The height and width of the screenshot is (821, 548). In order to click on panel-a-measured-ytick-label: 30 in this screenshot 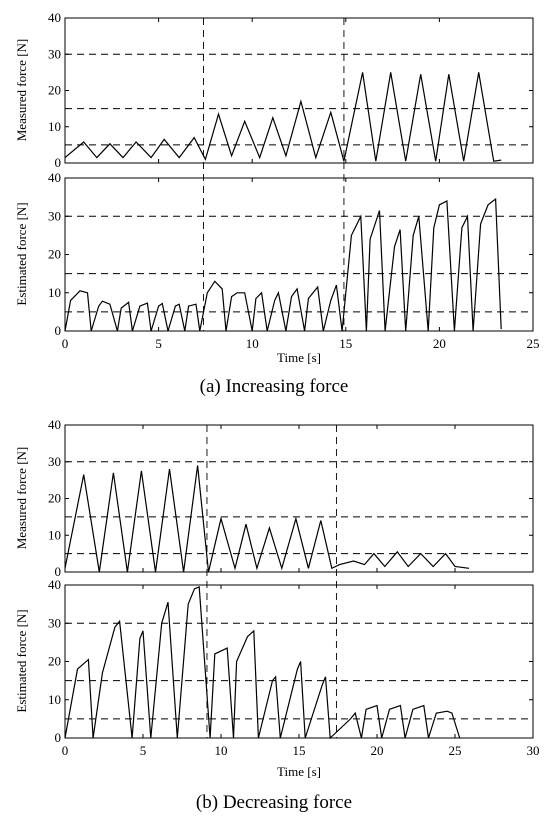, I will do `click(54, 53)`.